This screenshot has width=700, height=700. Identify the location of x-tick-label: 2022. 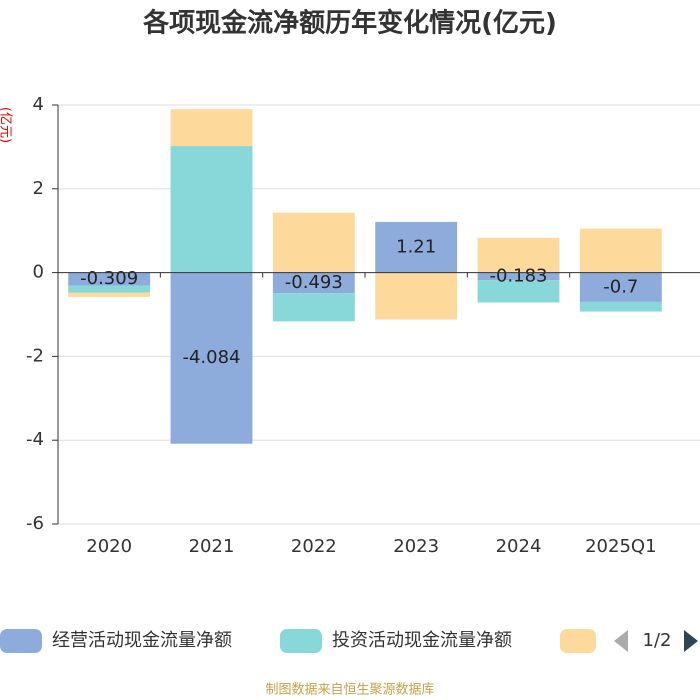
(314, 546).